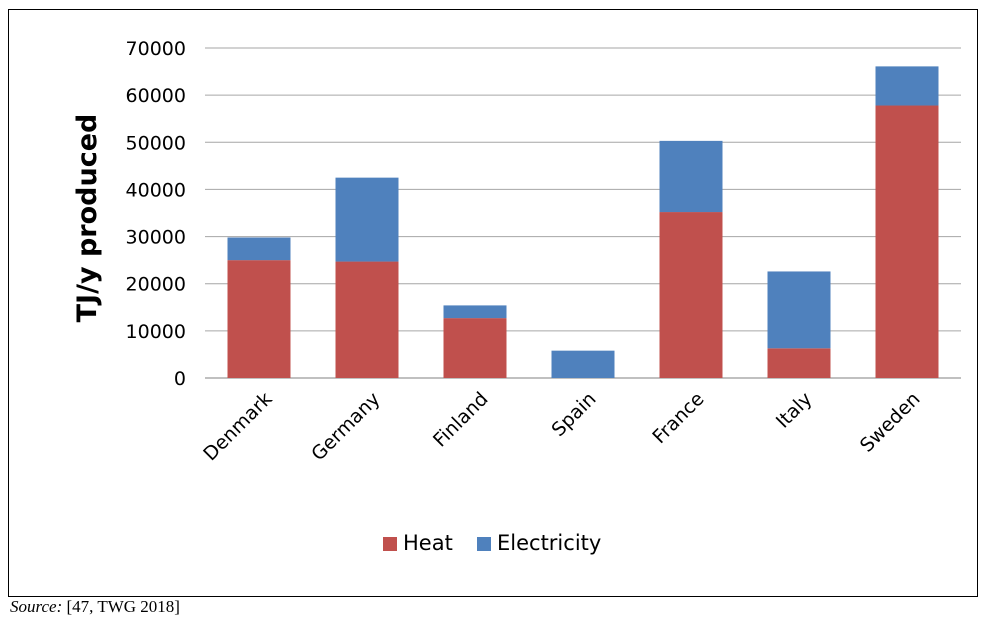  What do you see at coordinates (678, 418) in the screenshot?
I see `x-tick-label: France` at bounding box center [678, 418].